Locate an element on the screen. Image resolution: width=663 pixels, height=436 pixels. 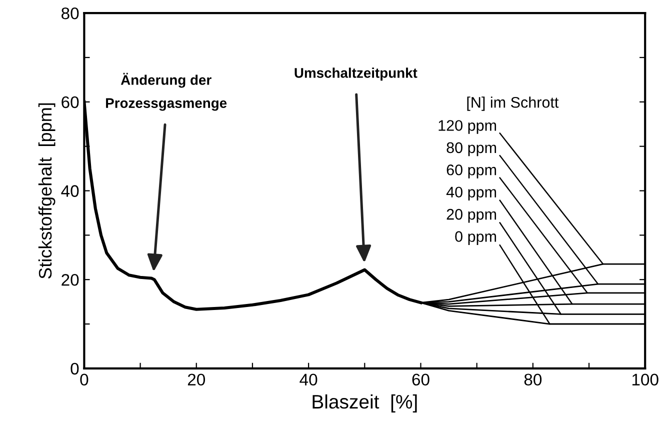
x-tick-label: 100 is located at coordinates (645, 380).